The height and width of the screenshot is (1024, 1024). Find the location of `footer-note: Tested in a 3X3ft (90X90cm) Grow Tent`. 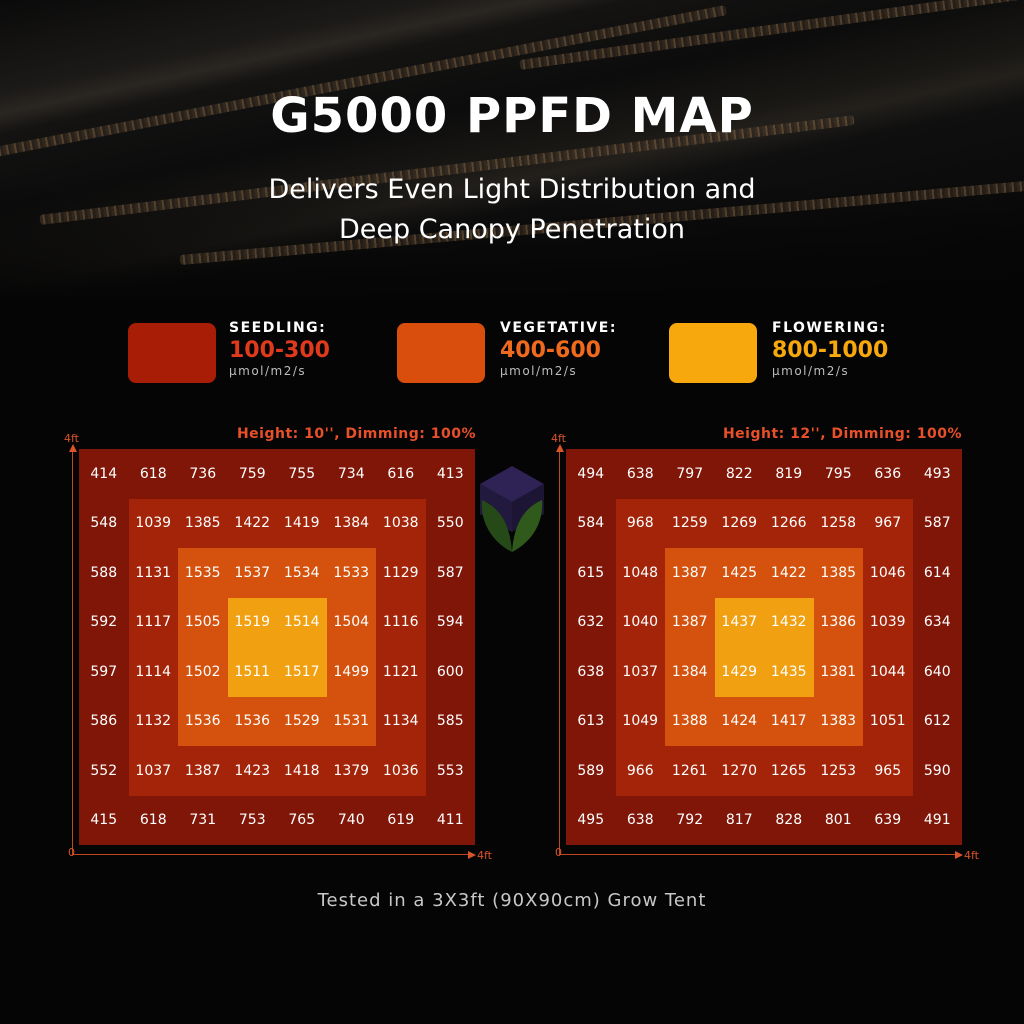

footer-note: Tested in a 3X3ft (90X90cm) Grow Tent is located at coordinates (512, 900).